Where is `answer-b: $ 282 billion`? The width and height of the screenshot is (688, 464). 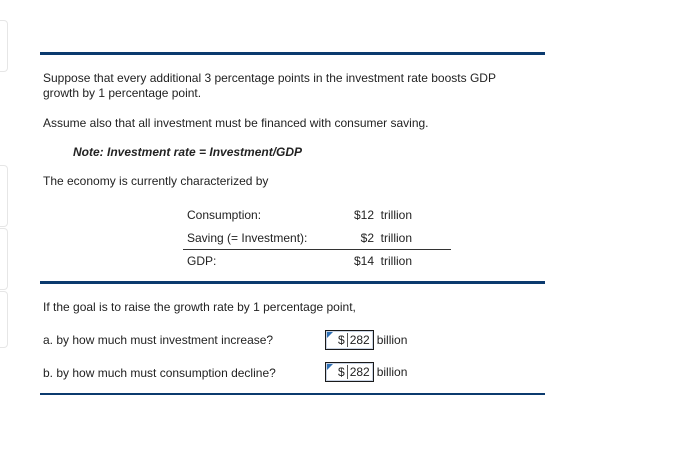 answer-b: $ 282 billion is located at coordinates (366, 372).